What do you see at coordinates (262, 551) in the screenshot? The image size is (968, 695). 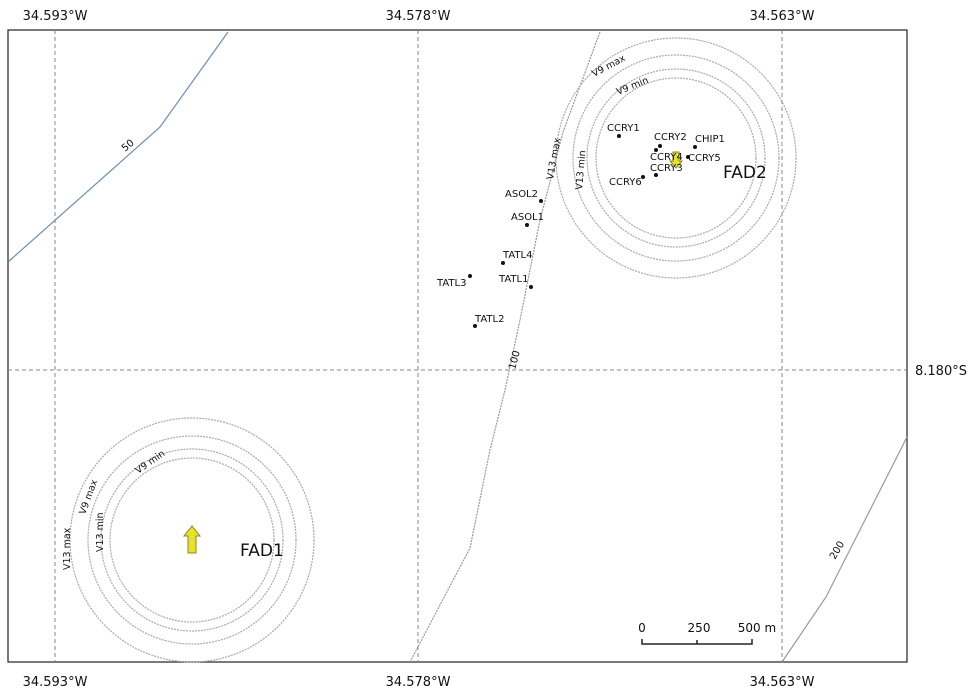 I see `fad-label: FAD1` at bounding box center [262, 551].